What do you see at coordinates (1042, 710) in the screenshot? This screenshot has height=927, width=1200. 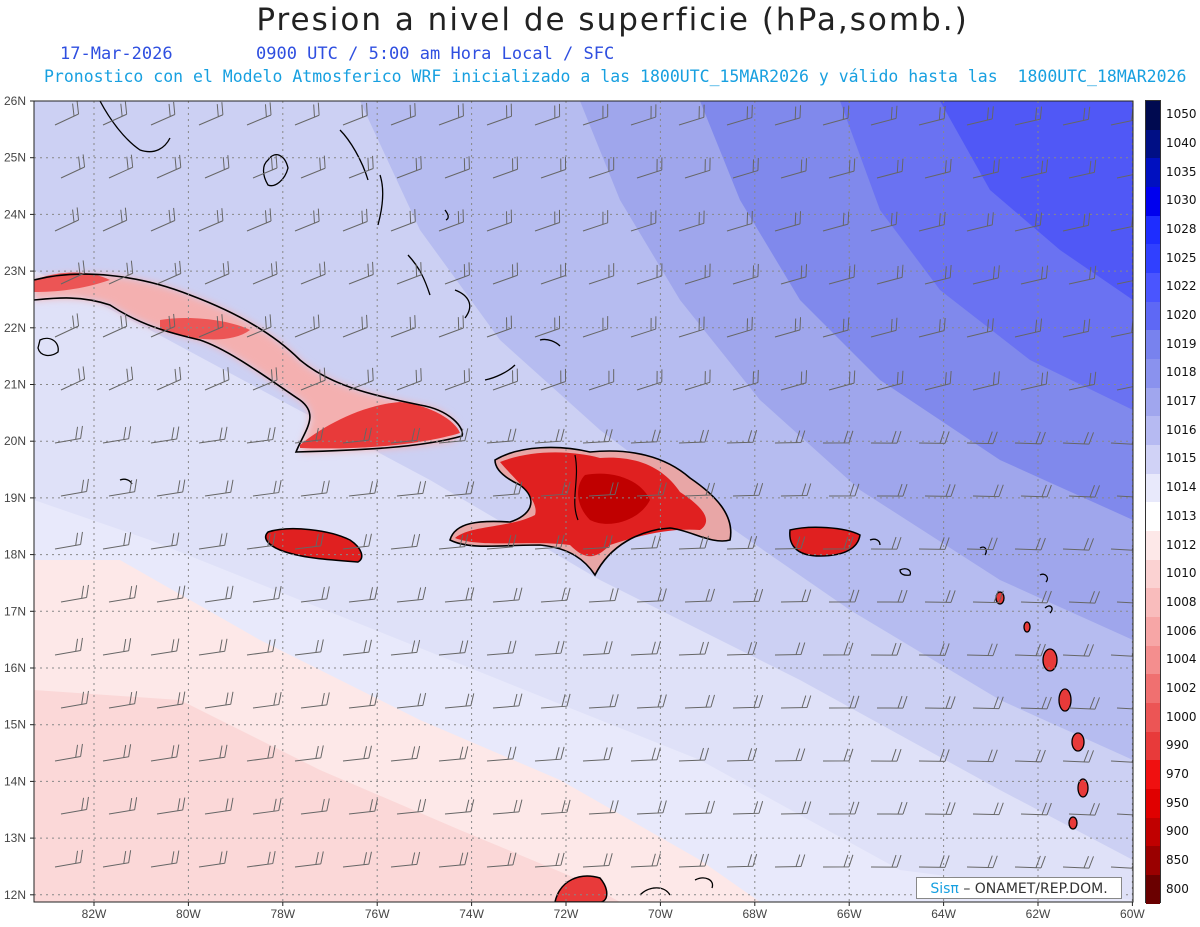 I see `lesser-antilles` at bounding box center [1042, 710].